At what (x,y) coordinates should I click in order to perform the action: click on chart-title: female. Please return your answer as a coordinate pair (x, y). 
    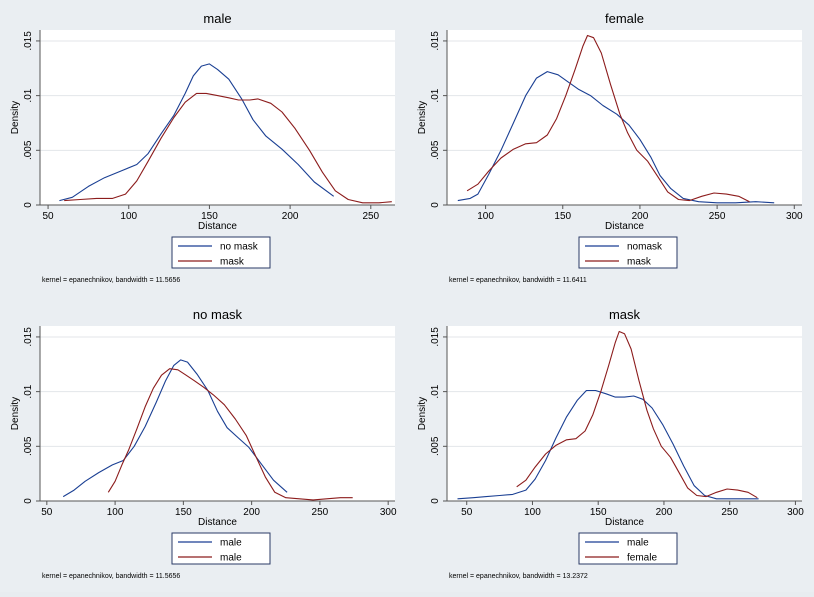
    Looking at the image, I should click on (624, 18).